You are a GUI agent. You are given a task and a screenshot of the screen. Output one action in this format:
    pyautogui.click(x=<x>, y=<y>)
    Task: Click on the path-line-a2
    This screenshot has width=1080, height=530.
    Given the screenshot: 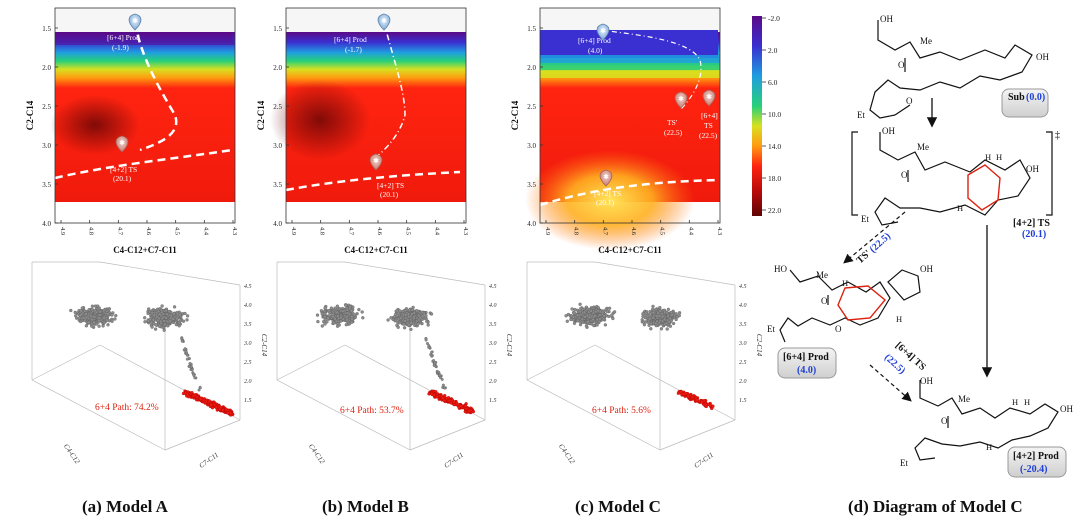 What is the action you would take?
    pyautogui.click(x=143, y=164)
    